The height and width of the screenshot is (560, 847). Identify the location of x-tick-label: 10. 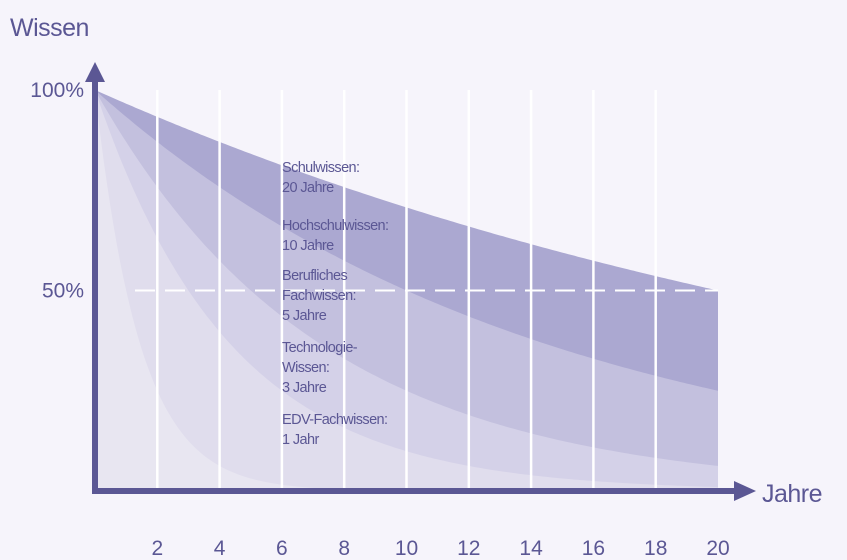
(406, 548).